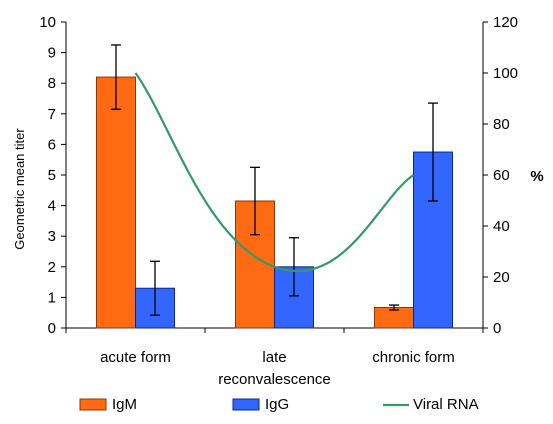 The height and width of the screenshot is (424, 553). Describe the element at coordinates (52, 175) in the screenshot. I see `y-tick-label-5: 5` at that location.